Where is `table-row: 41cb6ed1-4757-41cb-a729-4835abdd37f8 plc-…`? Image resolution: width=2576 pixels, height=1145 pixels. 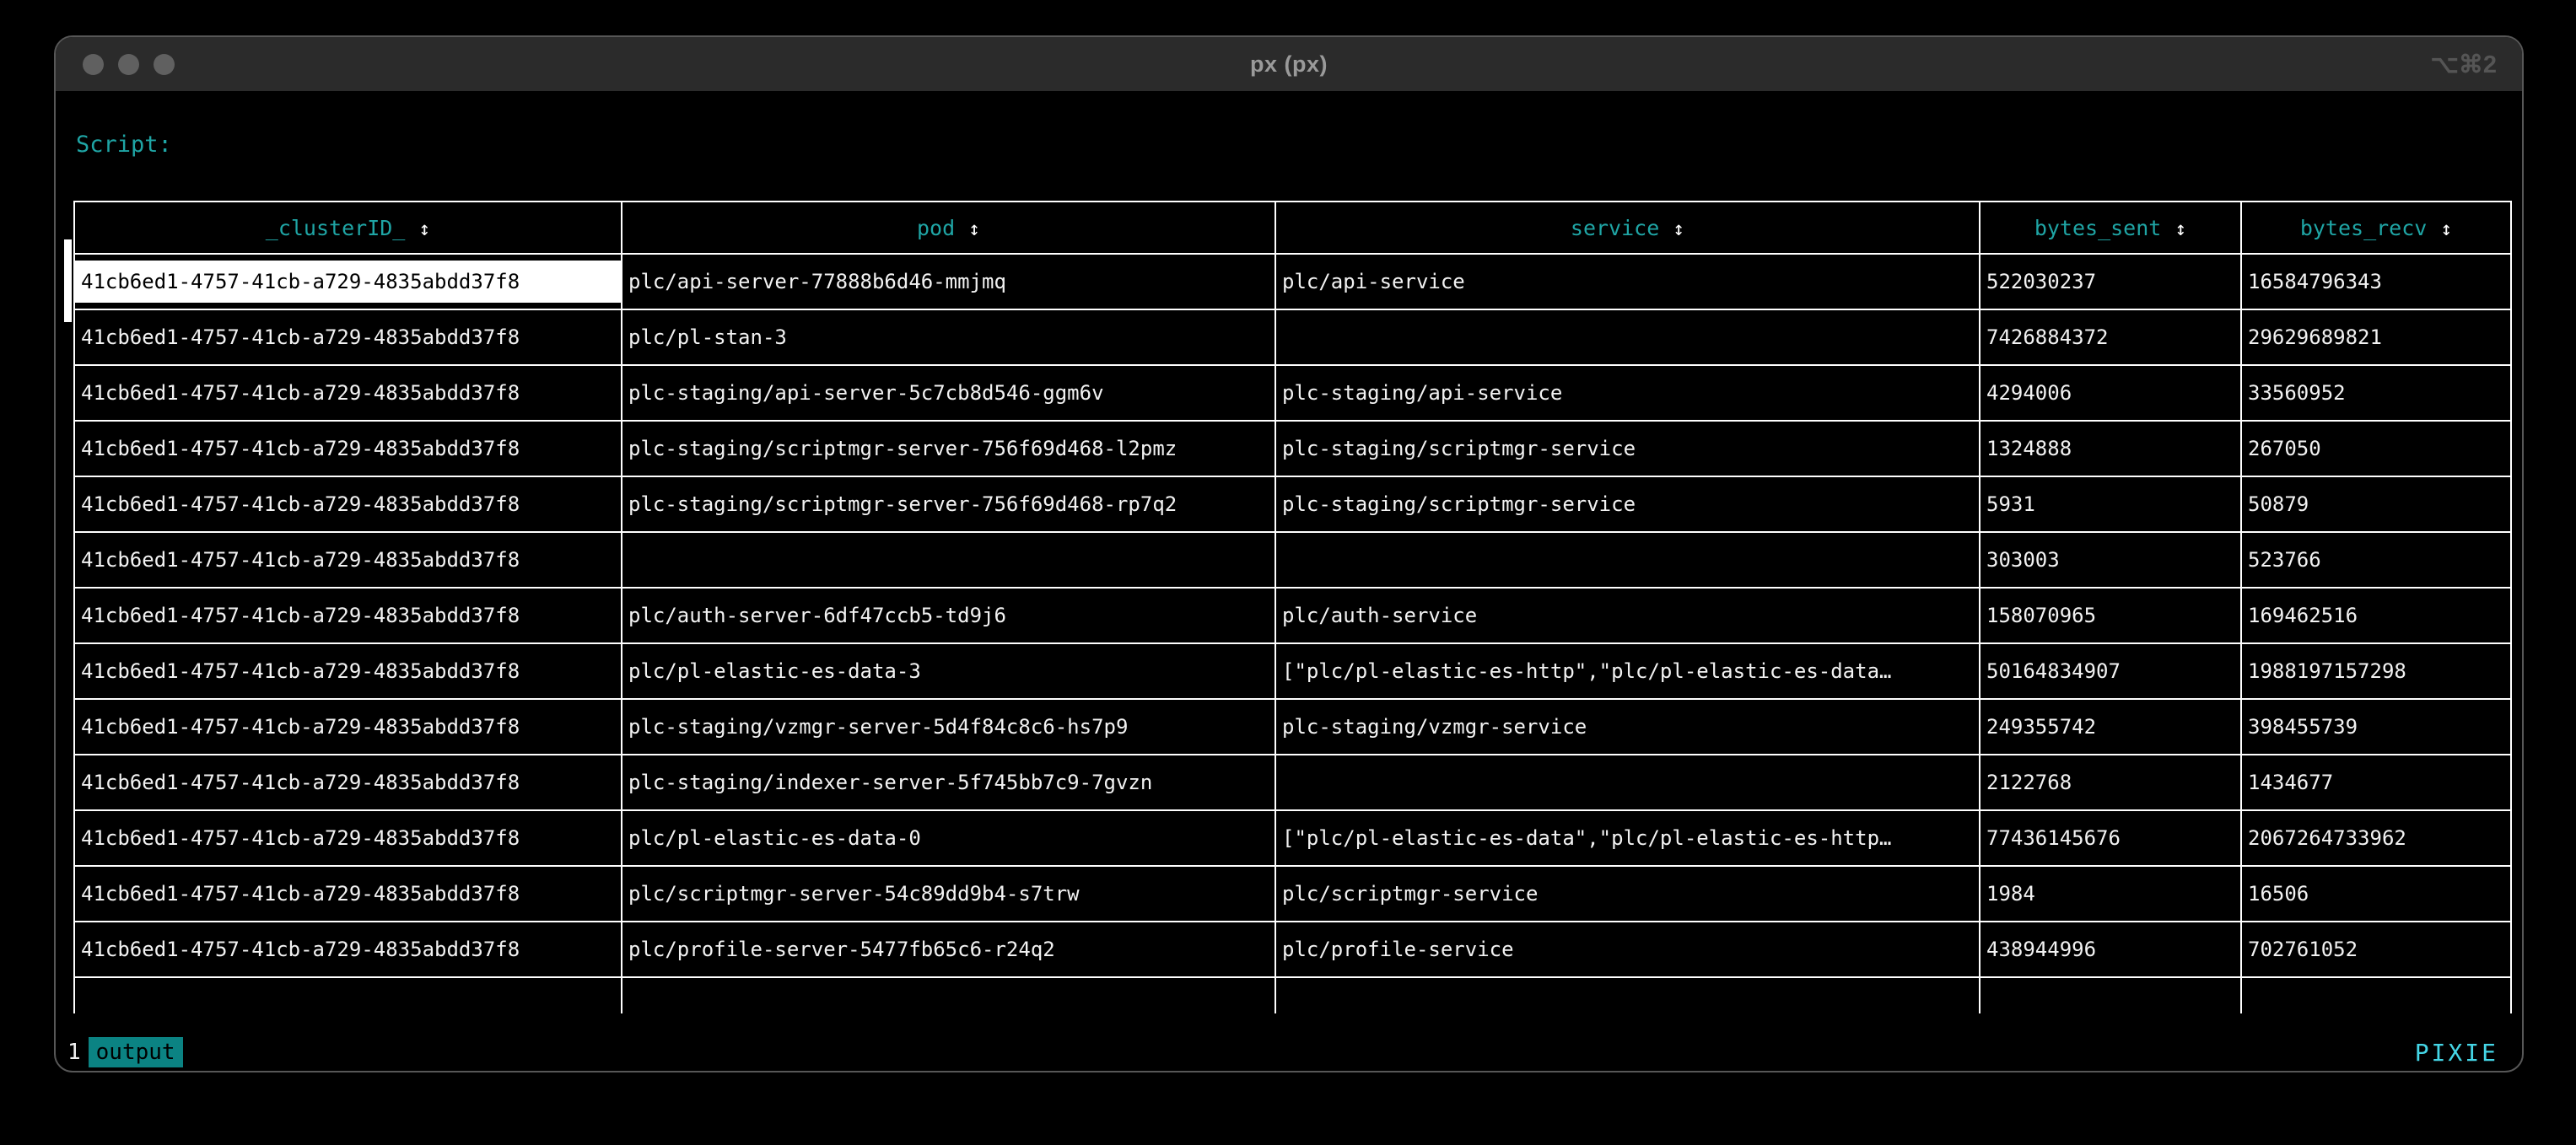
table-row: 41cb6ed1-4757-41cb-a729-4835abdd37f8 plc-… is located at coordinates (1292, 393).